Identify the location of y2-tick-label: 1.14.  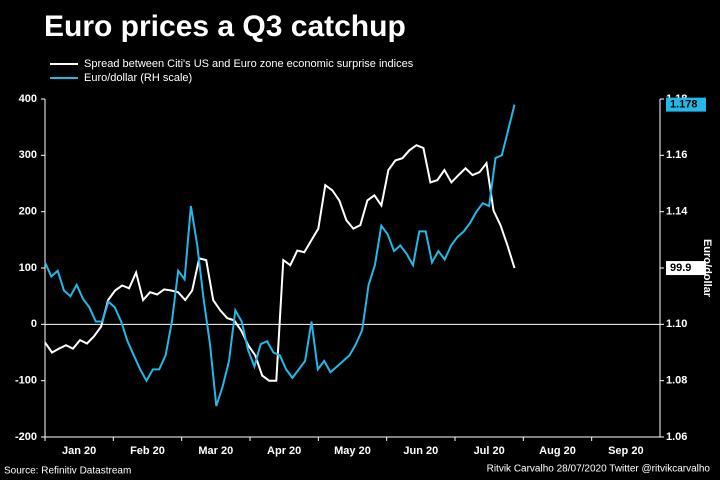
(677, 212).